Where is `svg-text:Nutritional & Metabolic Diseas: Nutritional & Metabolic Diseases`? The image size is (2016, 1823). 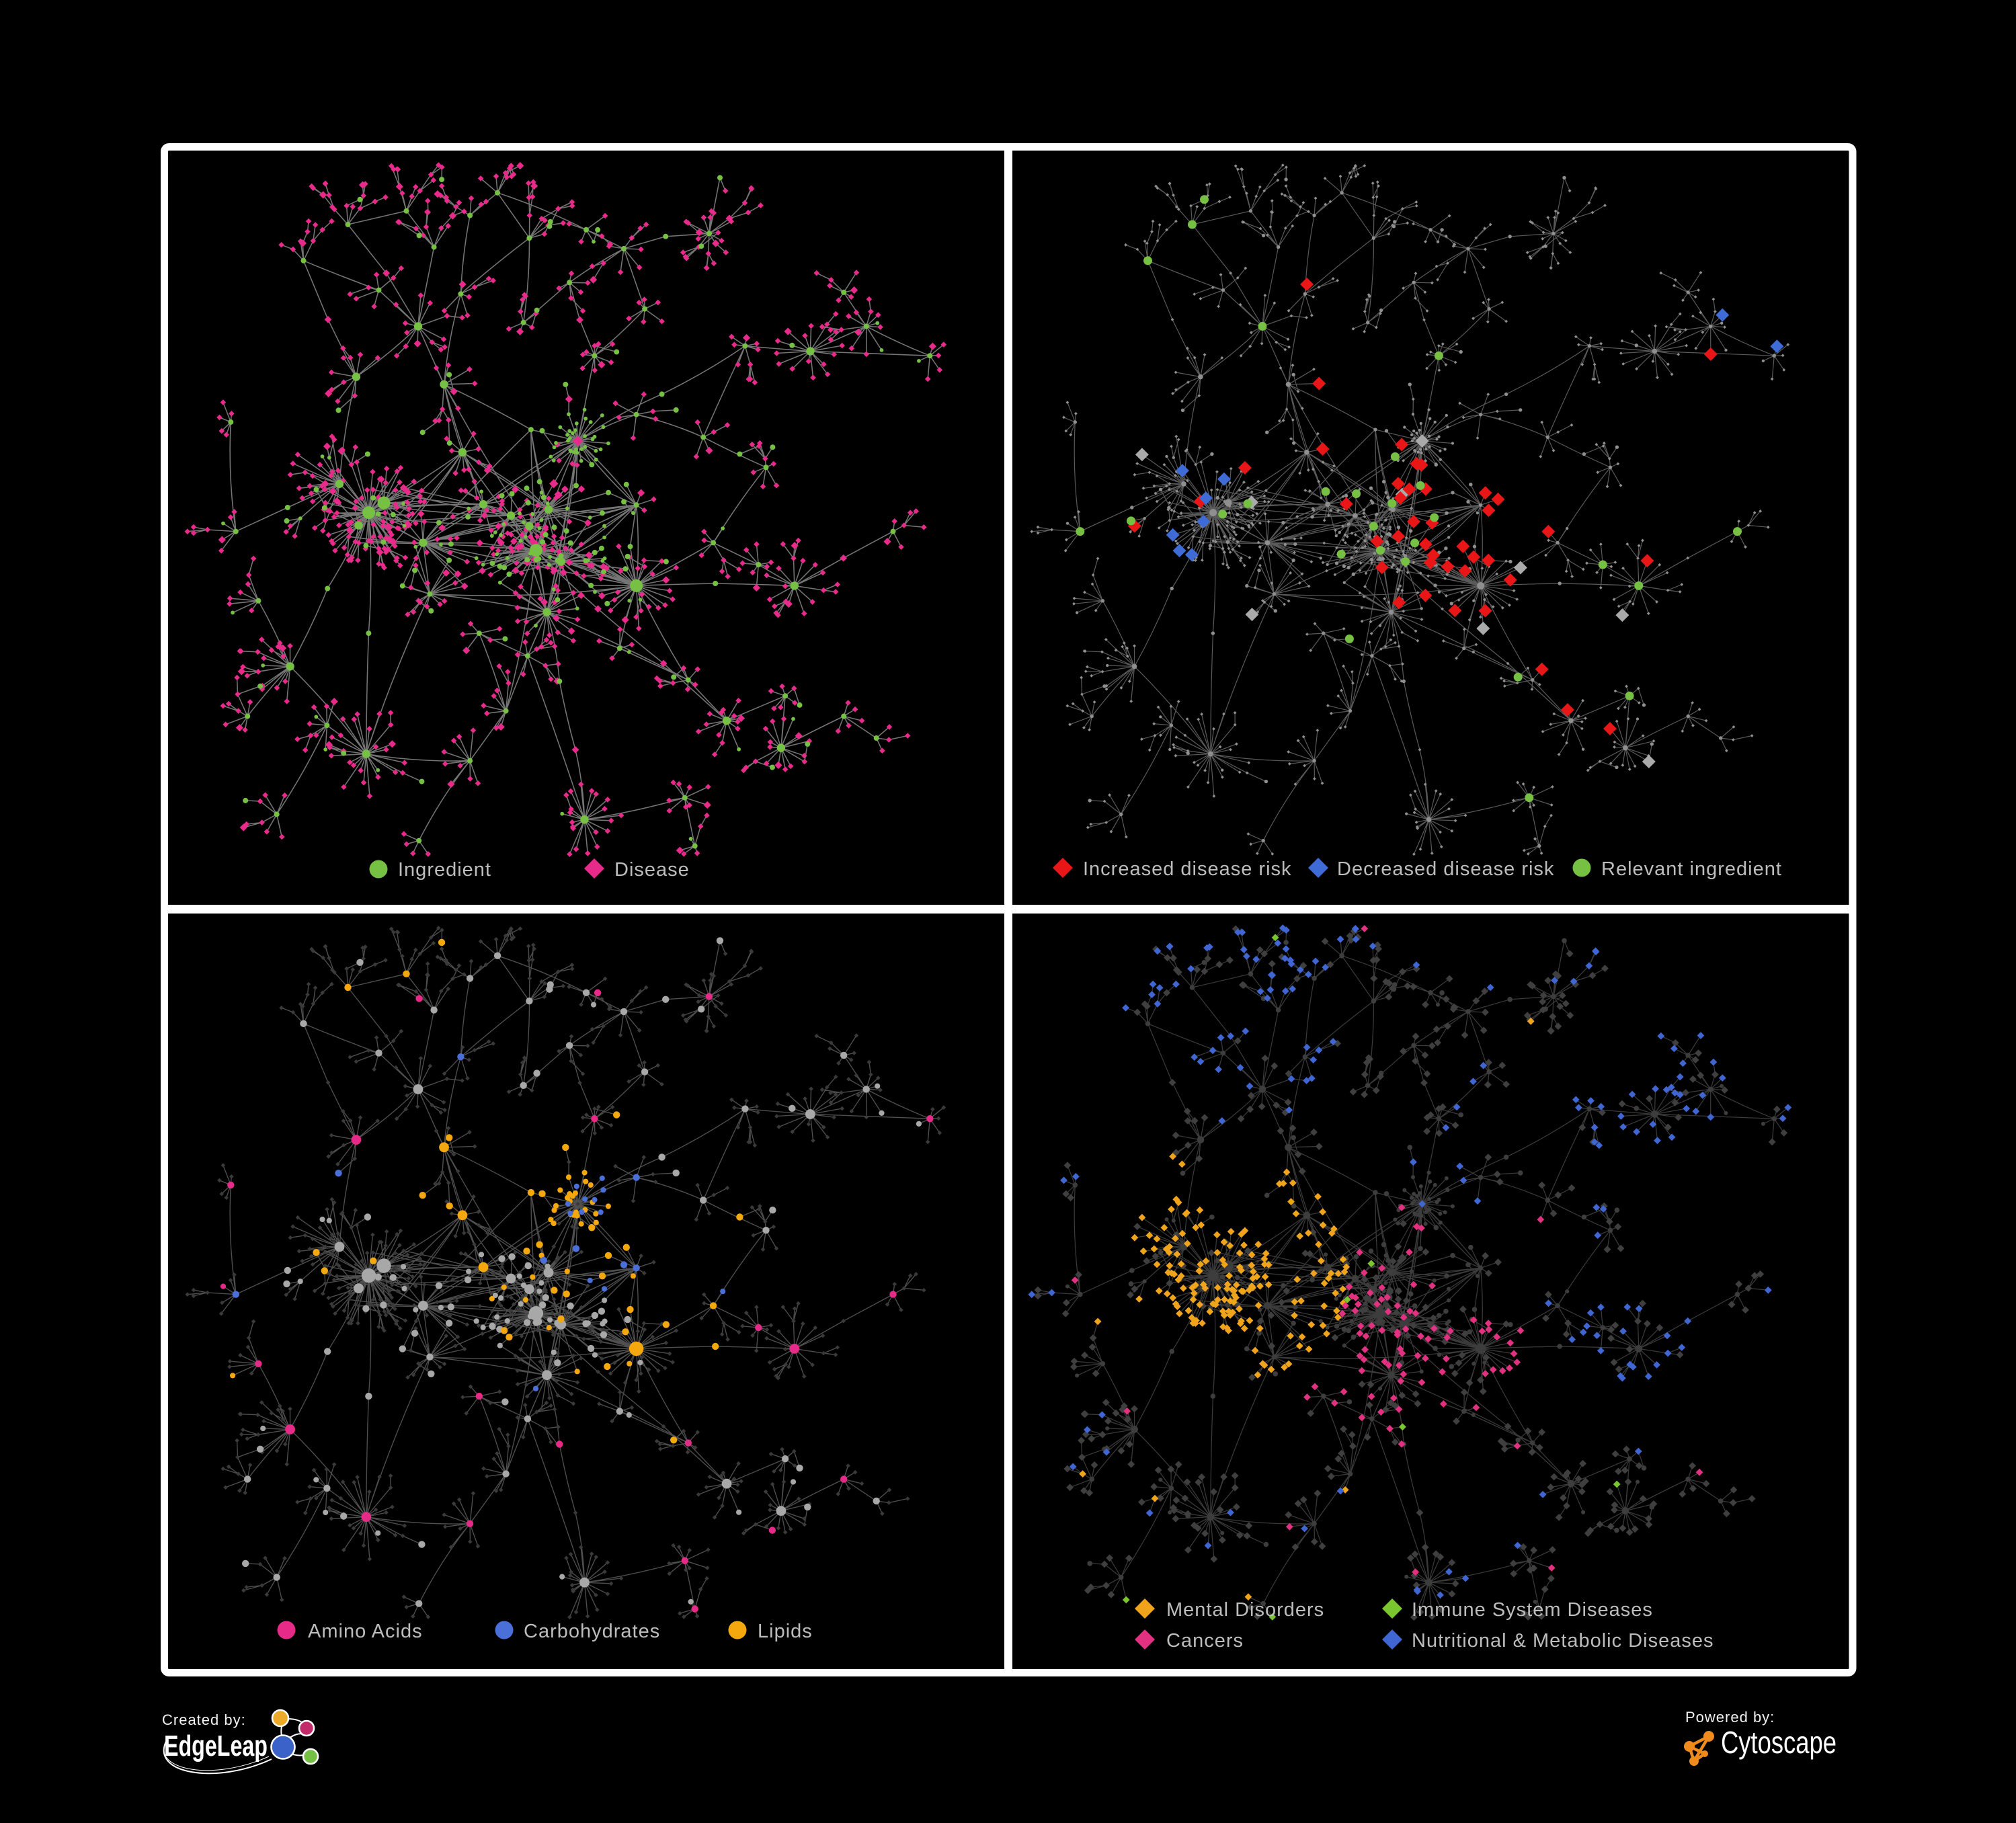 svg-text:Nutritional & Metabolic Diseas: Nutritional & Metabolic Diseases is located at coordinates (1562, 1641).